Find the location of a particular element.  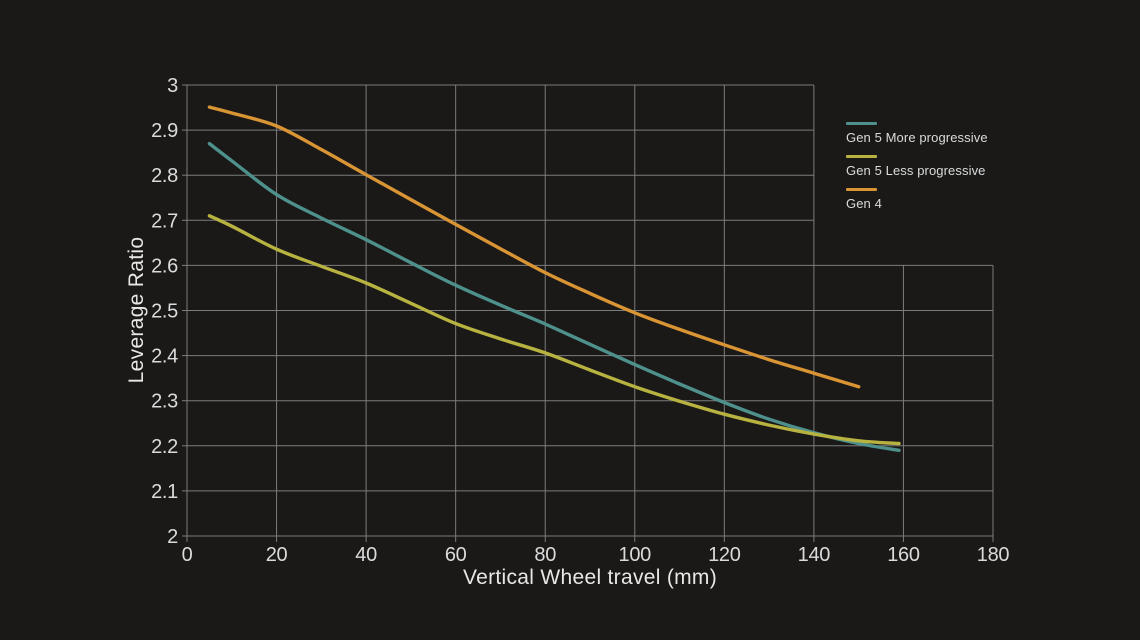

x-axis-title: Vertical Wheel travel (mm) is located at coordinates (590, 577).